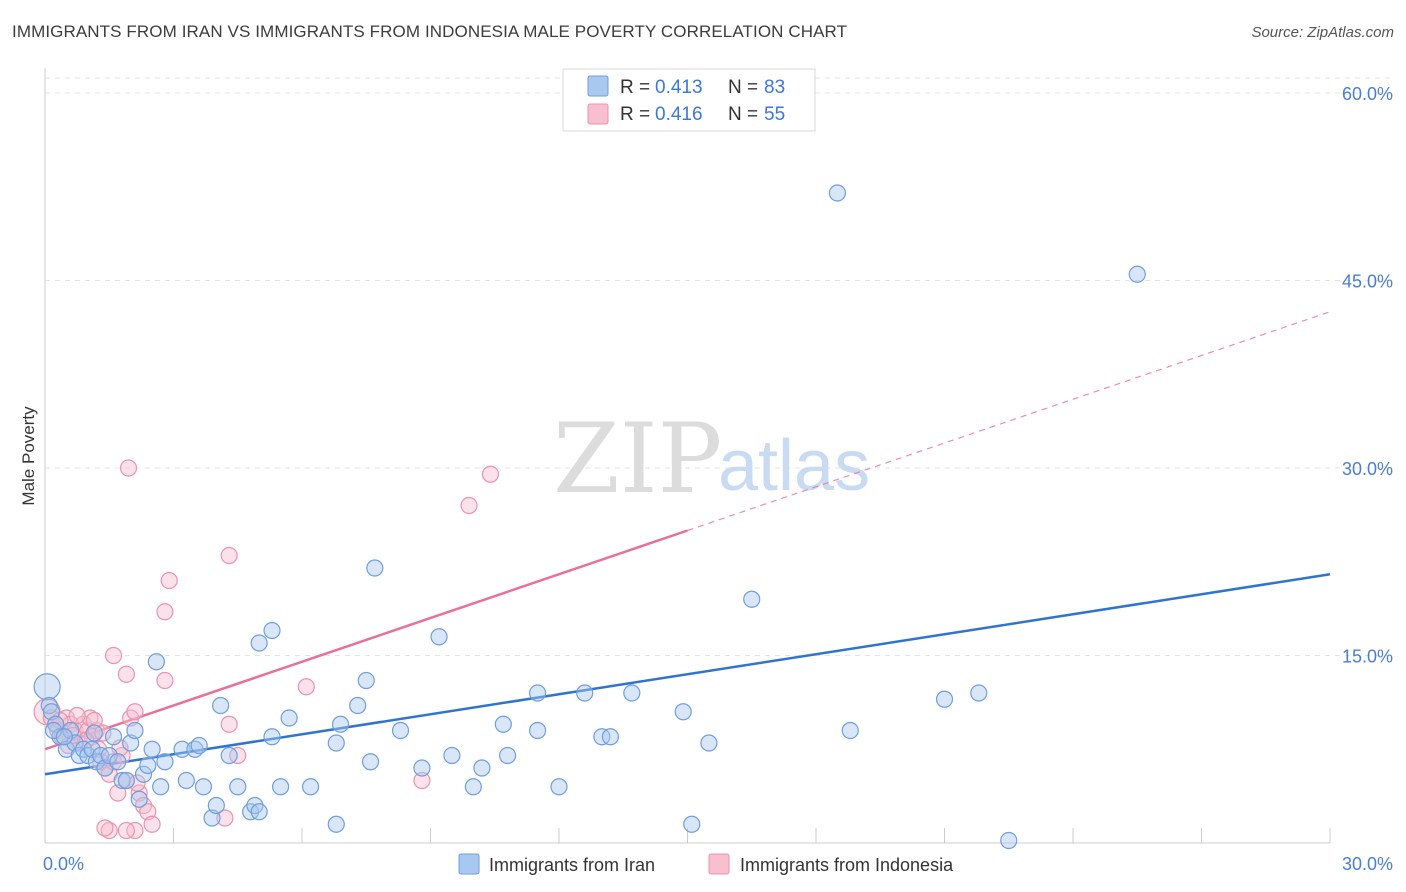 This screenshot has height=892, width=1406. What do you see at coordinates (1367, 469) in the screenshot?
I see `y-tick-label-1: 30.0%` at bounding box center [1367, 469].